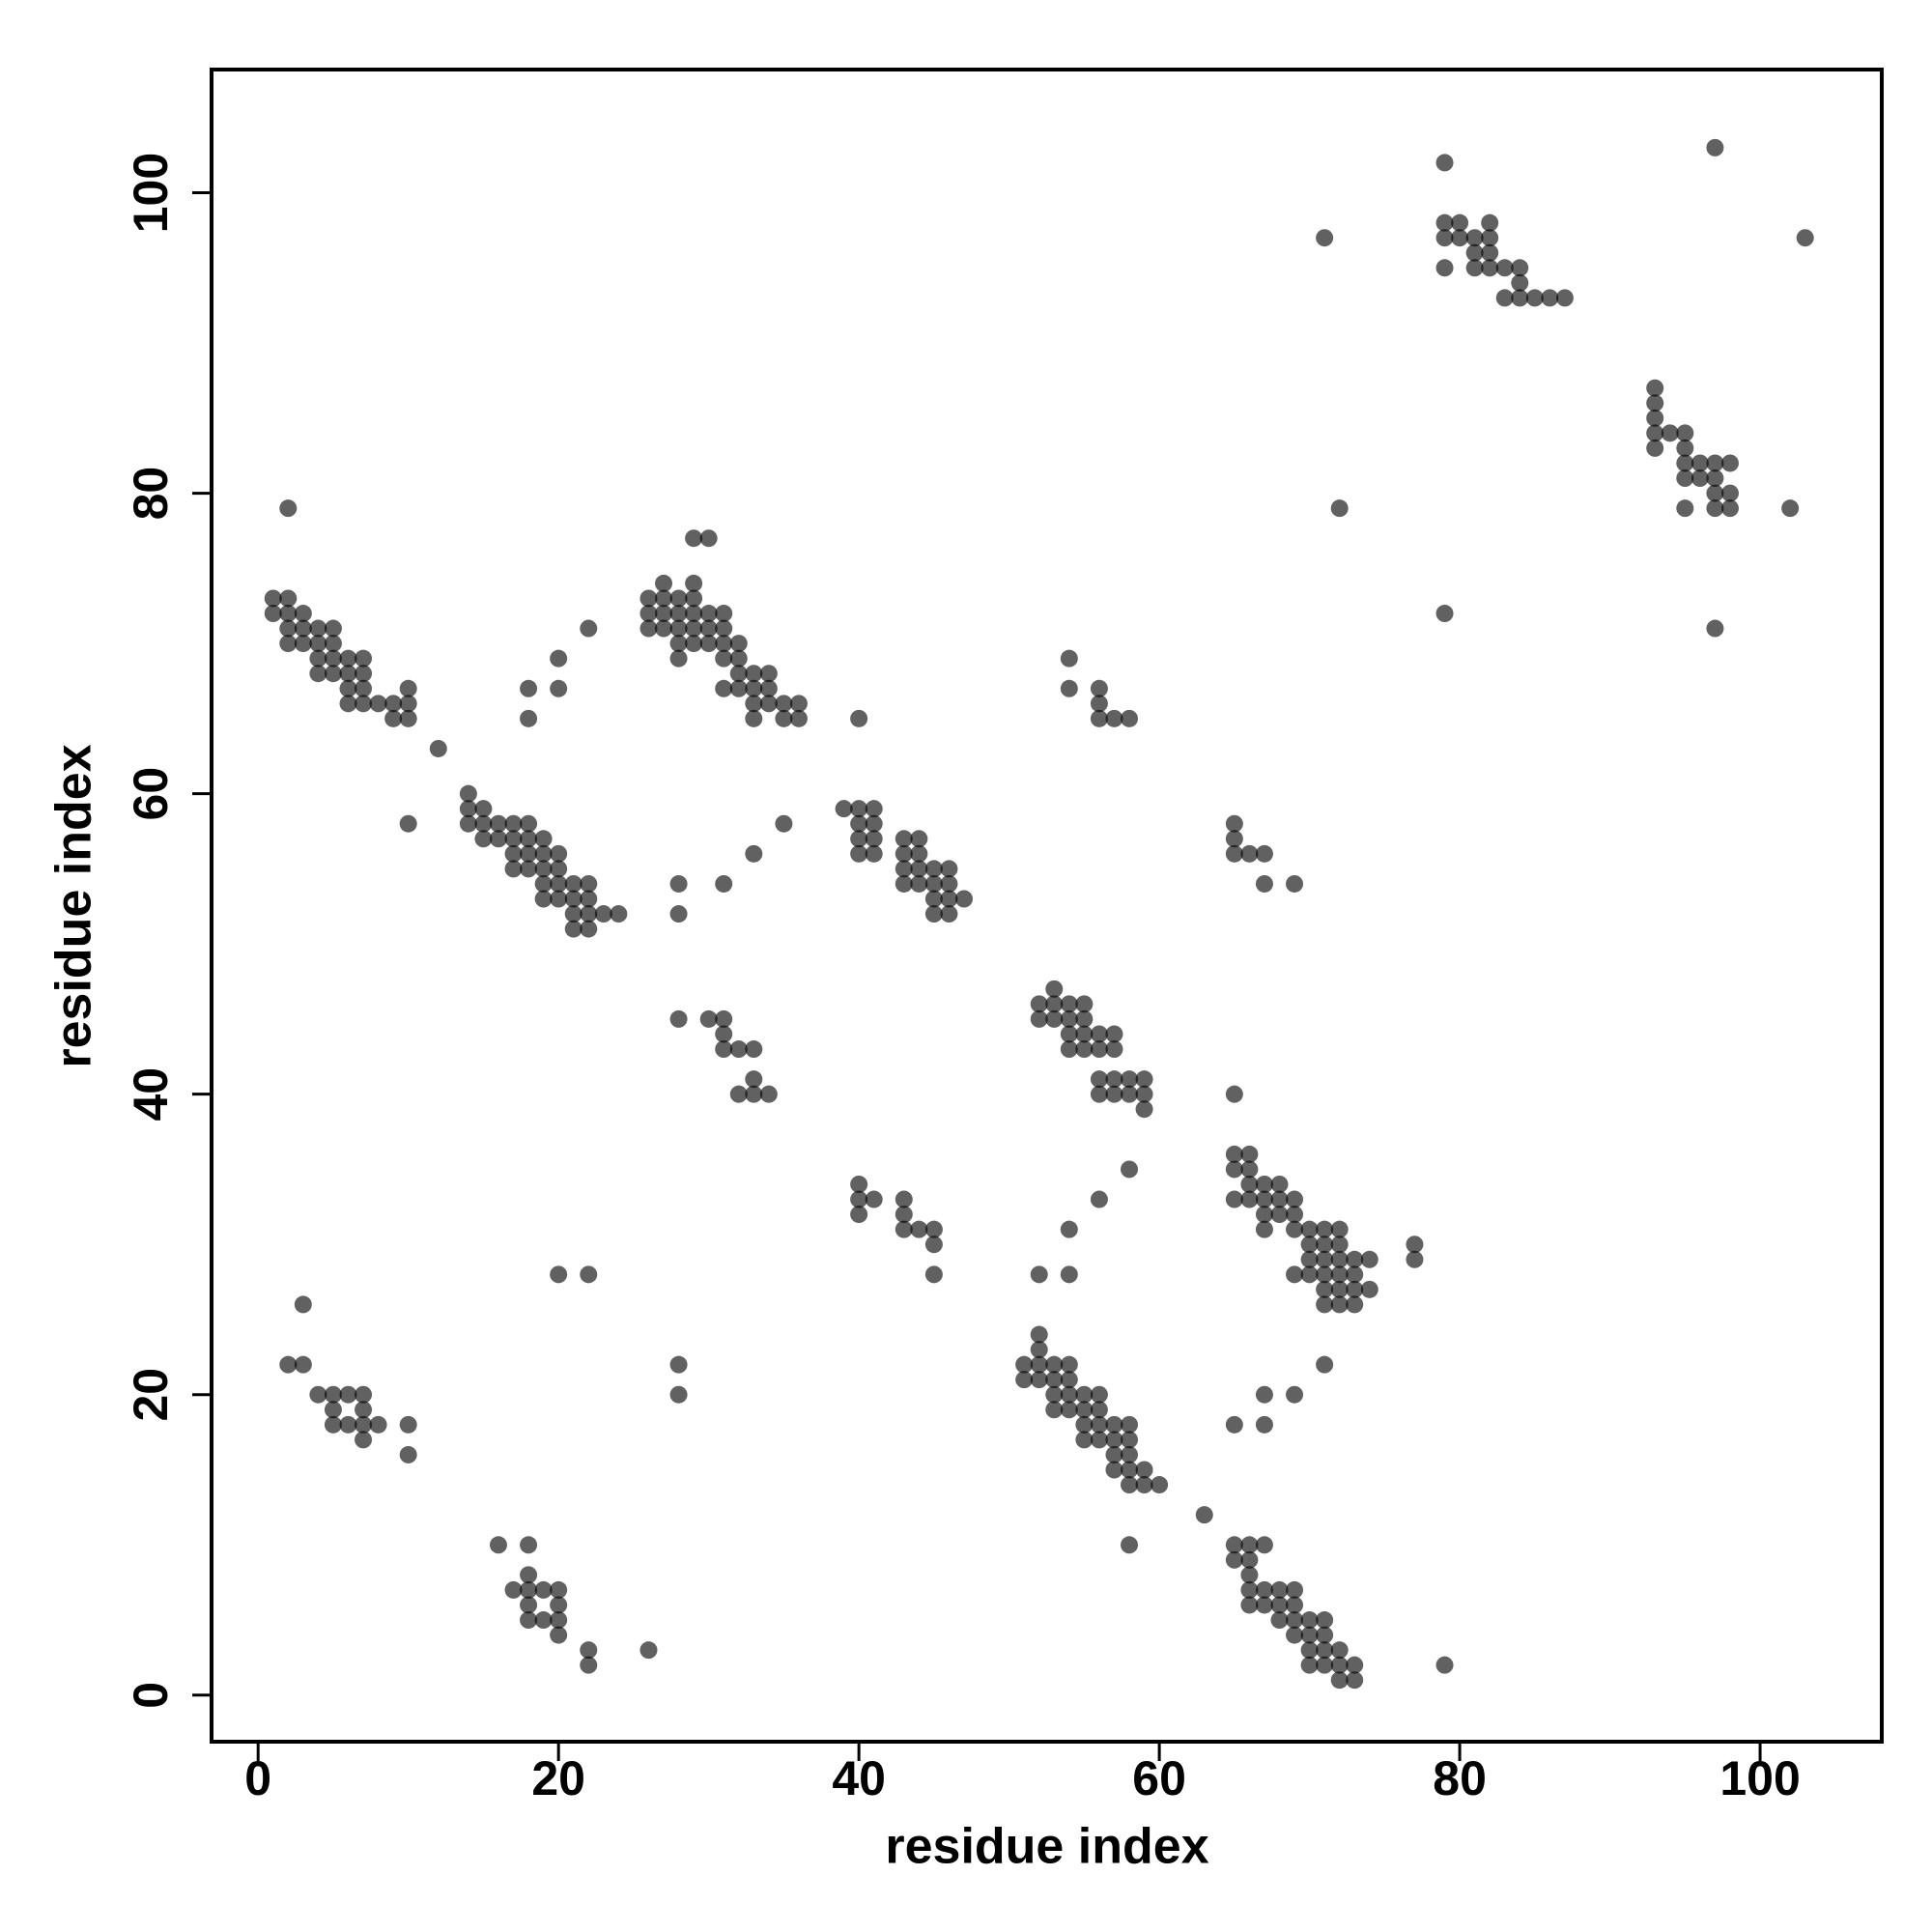 The width and height of the screenshot is (1932, 1932). Describe the element at coordinates (1159, 1778) in the screenshot. I see `x-tick-label: 60` at that location.